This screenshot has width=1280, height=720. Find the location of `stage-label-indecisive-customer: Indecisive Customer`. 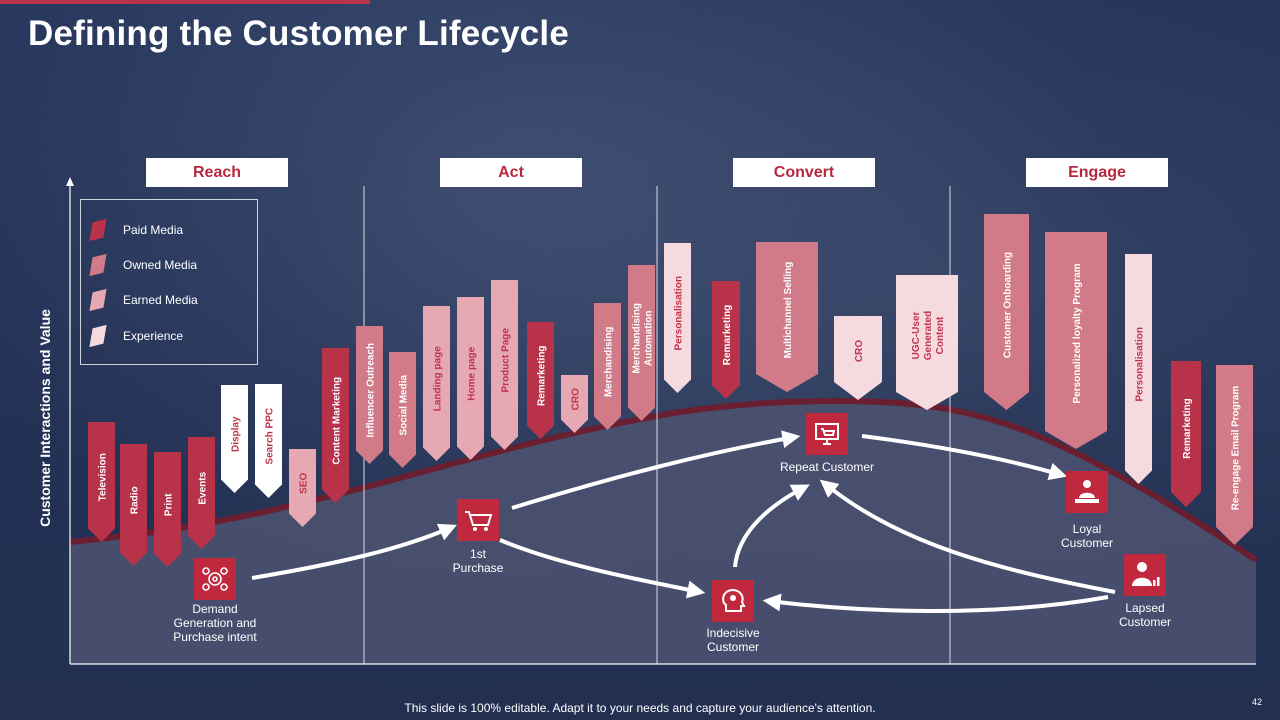

stage-label-indecisive-customer: Indecisive Customer is located at coordinates (733, 640).